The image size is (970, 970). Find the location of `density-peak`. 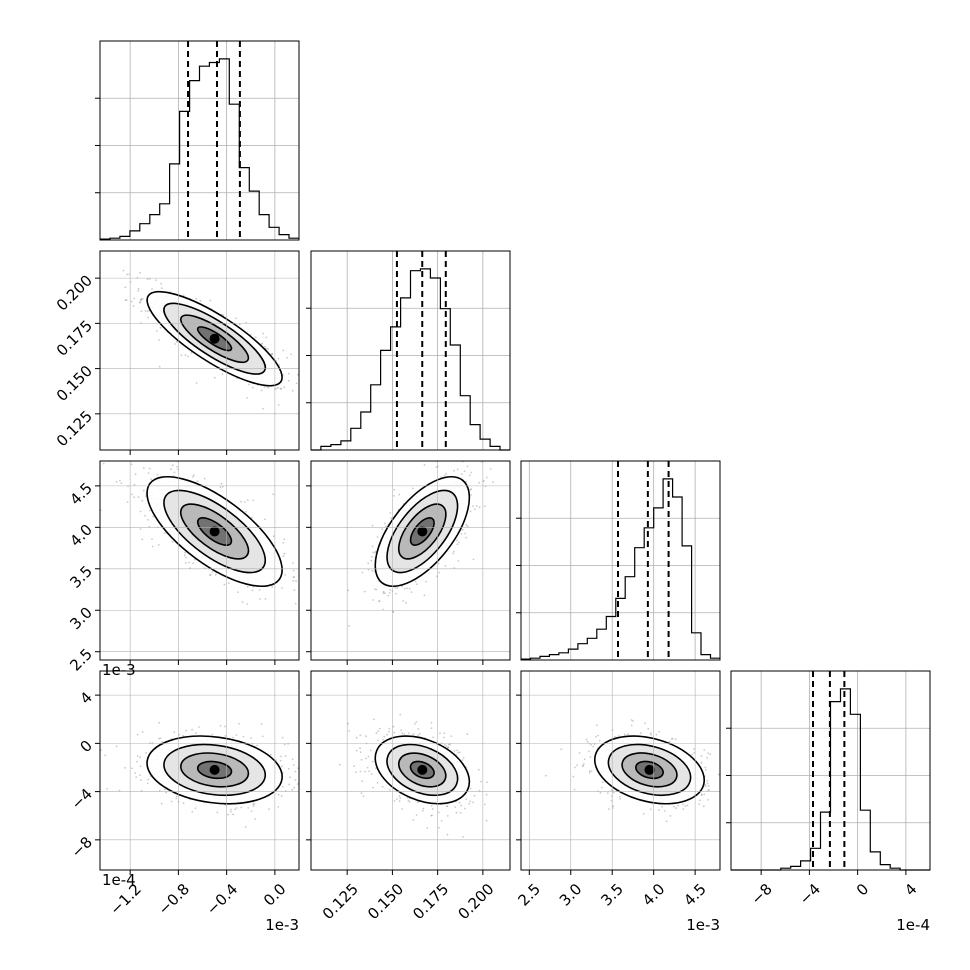

density-peak is located at coordinates (214, 338).